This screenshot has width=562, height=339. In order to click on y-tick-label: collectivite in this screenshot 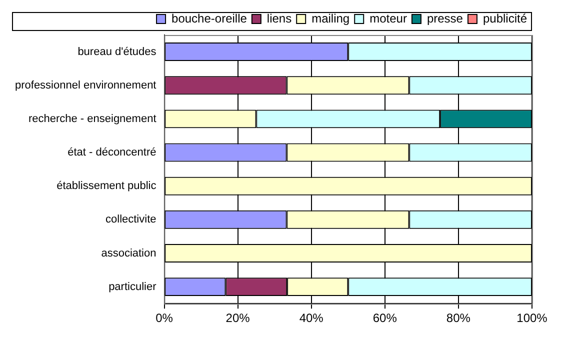, I will do `click(131, 220)`.